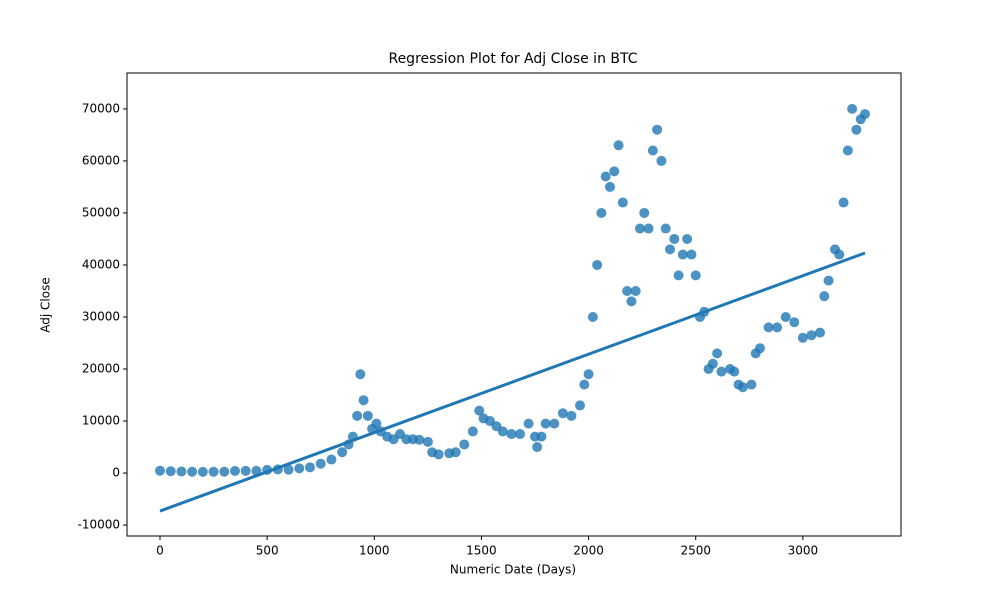 The width and height of the screenshot is (1000, 604). What do you see at coordinates (160, 551) in the screenshot?
I see `x-tick-label: 0` at bounding box center [160, 551].